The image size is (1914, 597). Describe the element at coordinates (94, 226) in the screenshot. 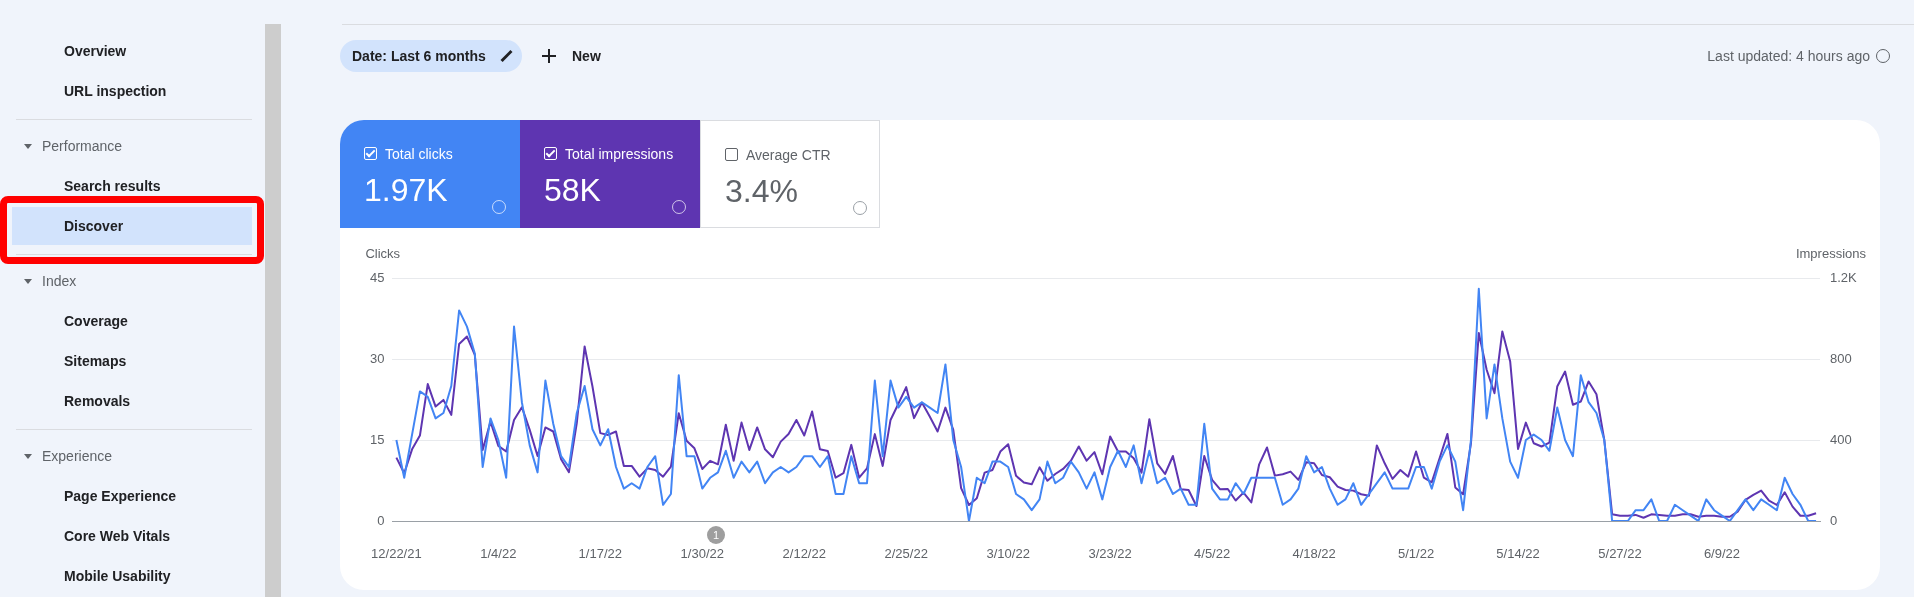

I see `text: Discover` at that location.